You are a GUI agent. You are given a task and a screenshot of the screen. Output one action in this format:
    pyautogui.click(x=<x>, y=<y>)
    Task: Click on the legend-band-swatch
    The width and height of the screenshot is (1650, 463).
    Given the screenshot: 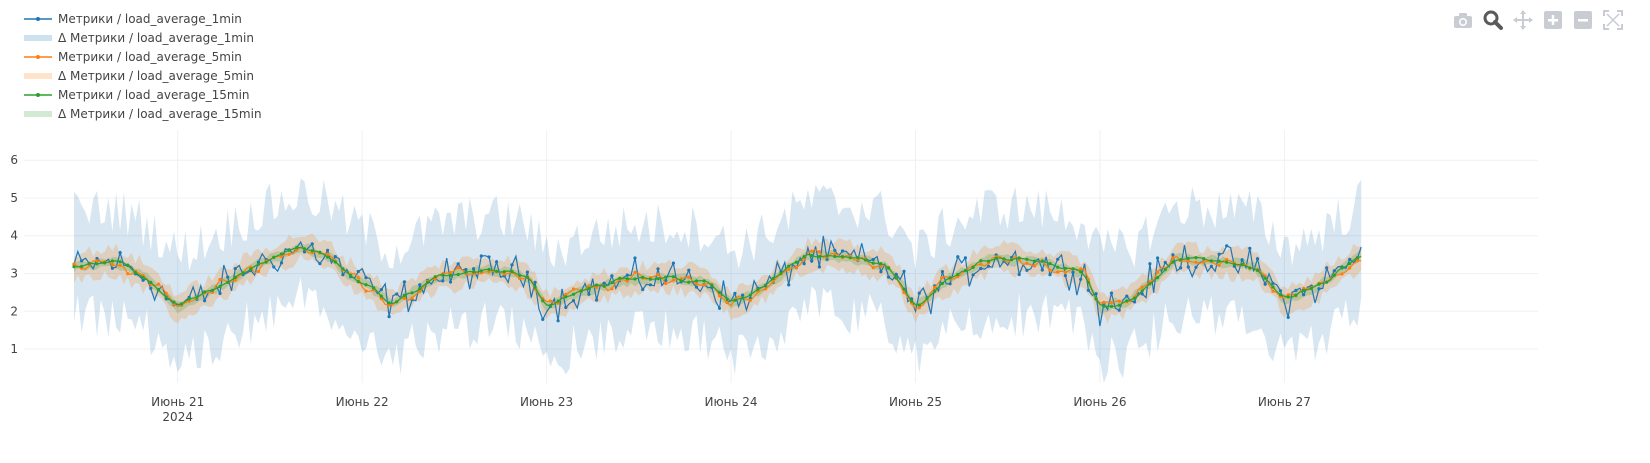 What is the action you would take?
    pyautogui.click(x=38, y=113)
    